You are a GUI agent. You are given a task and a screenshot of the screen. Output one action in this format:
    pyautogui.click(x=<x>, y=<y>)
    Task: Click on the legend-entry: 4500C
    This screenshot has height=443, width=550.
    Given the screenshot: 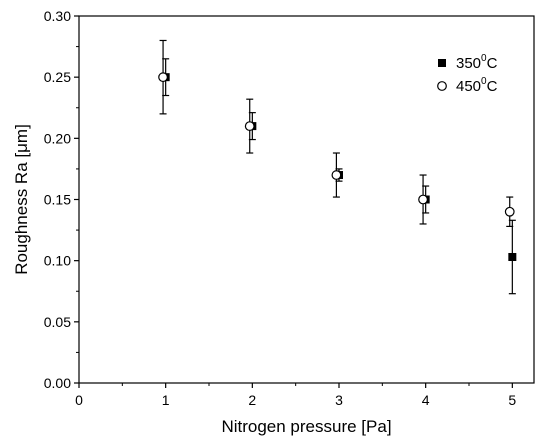 What is the action you would take?
    pyautogui.click(x=467, y=85)
    